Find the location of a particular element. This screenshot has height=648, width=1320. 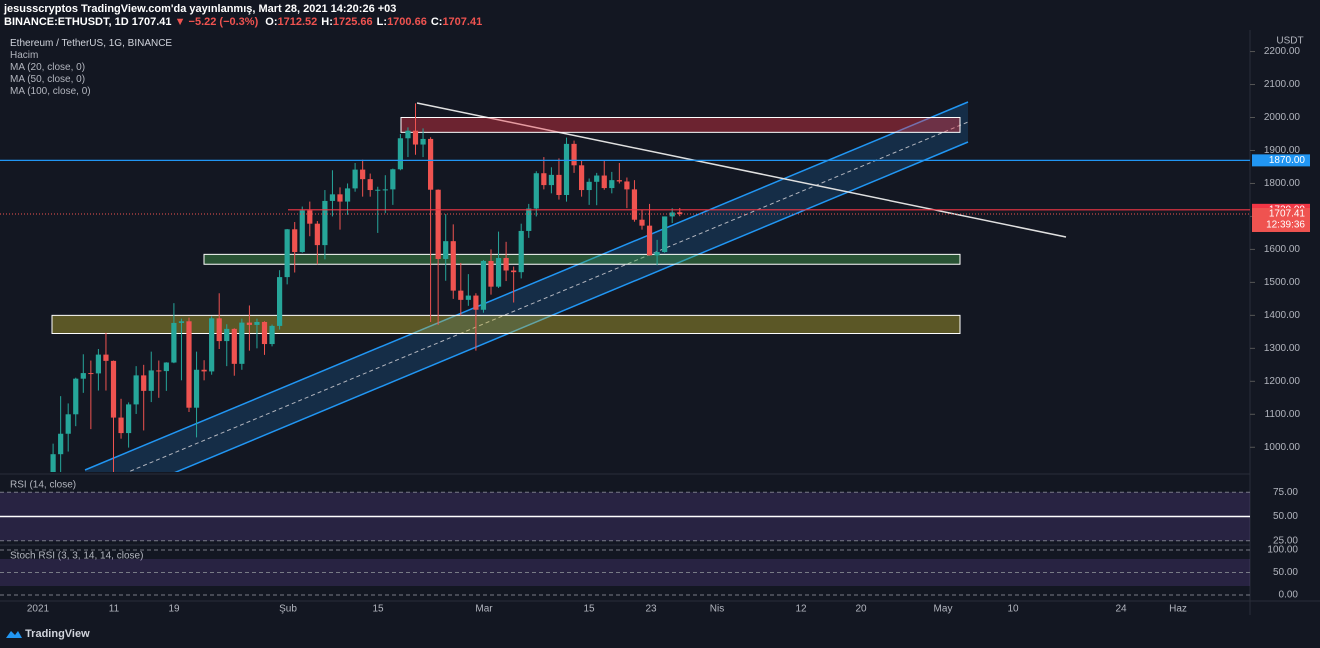

y-tick-label: 1100.00 is located at coordinates (1283, 414).